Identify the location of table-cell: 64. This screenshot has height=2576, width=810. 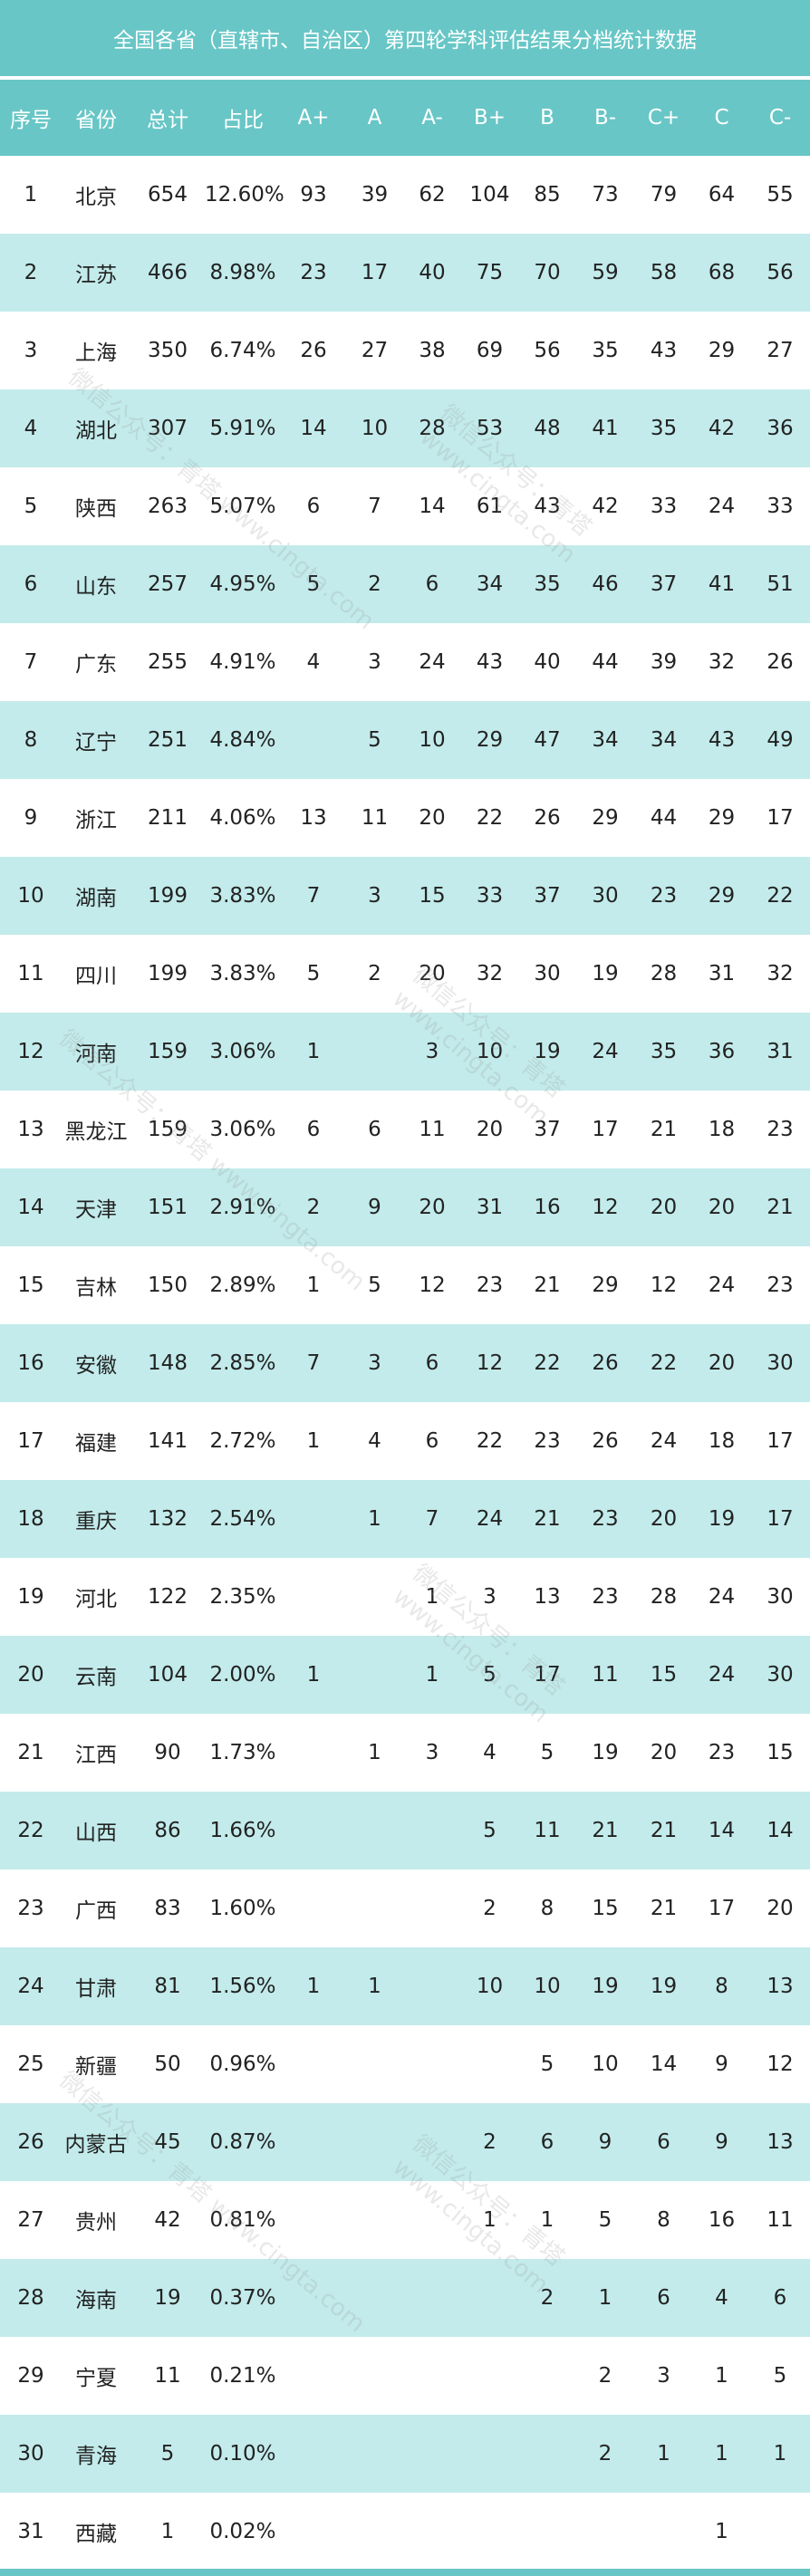
(722, 195).